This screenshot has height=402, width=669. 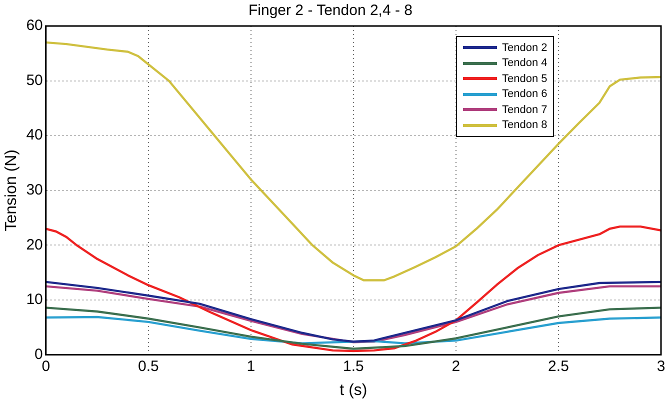 What do you see at coordinates (34, 25) in the screenshot?
I see `y-tick-label: 60` at bounding box center [34, 25].